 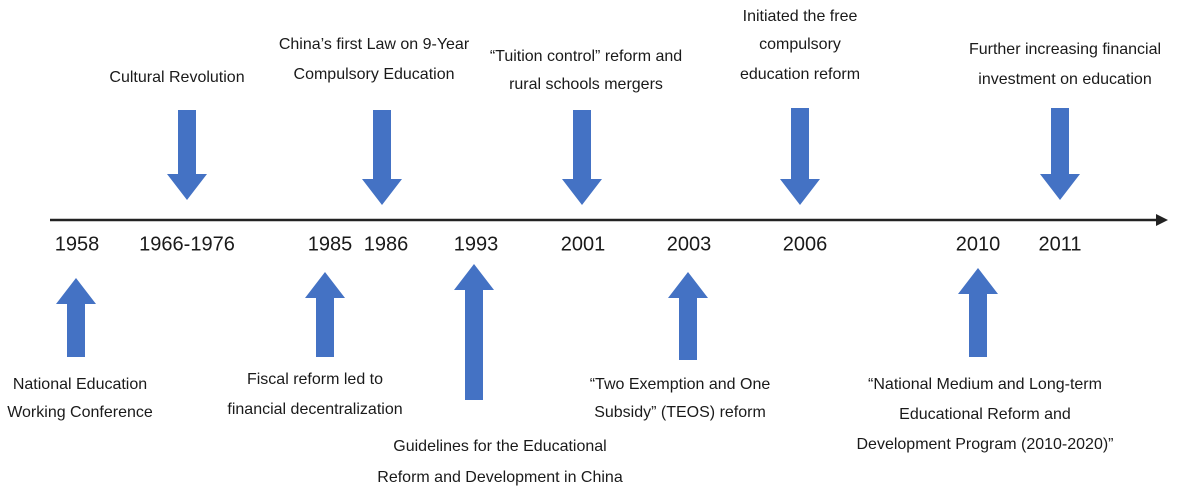 What do you see at coordinates (583, 244) in the screenshot?
I see `year-label: 2001` at bounding box center [583, 244].